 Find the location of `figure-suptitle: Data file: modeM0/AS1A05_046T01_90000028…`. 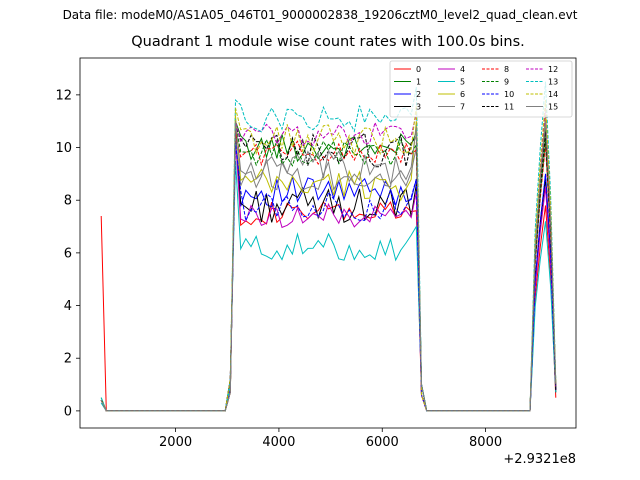

figure-suptitle: Data file: modeM0/AS1A05_046T01_90000028… is located at coordinates (320, 15).